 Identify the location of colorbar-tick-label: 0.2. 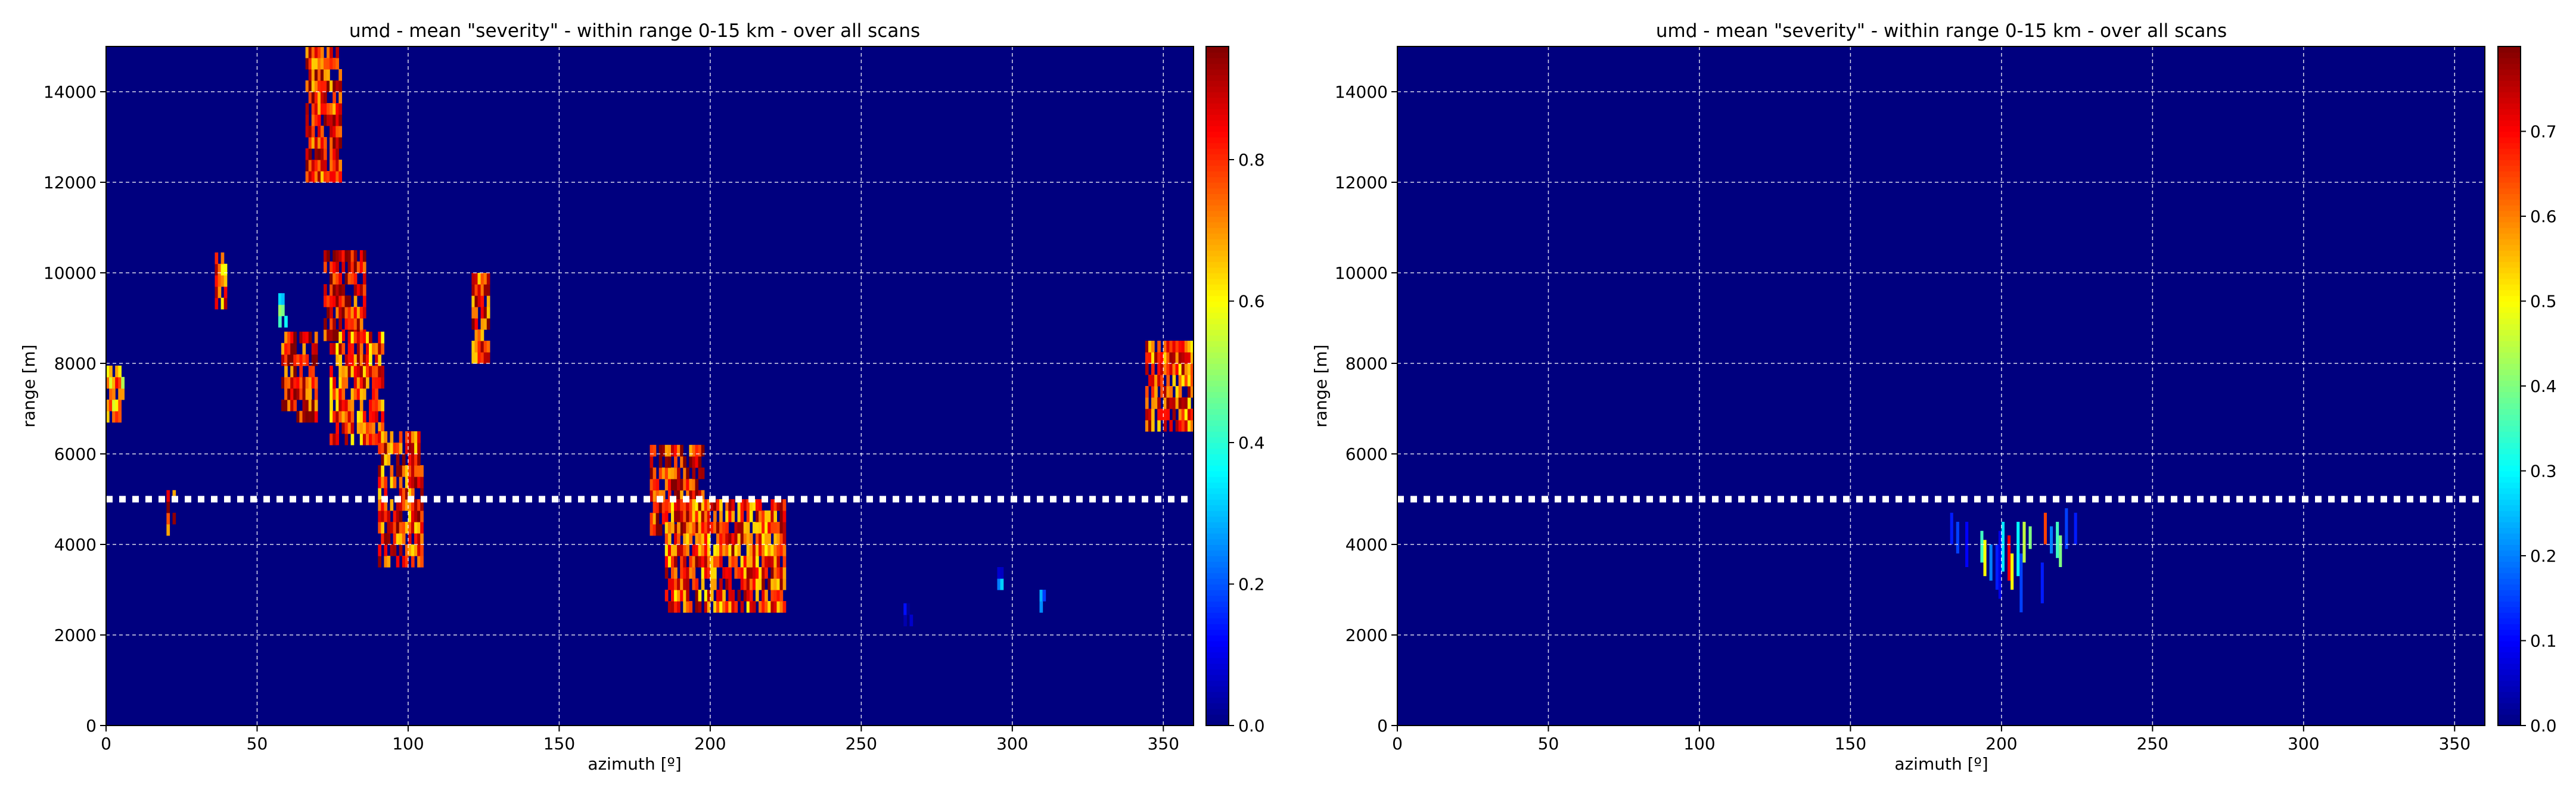
(2544, 556).